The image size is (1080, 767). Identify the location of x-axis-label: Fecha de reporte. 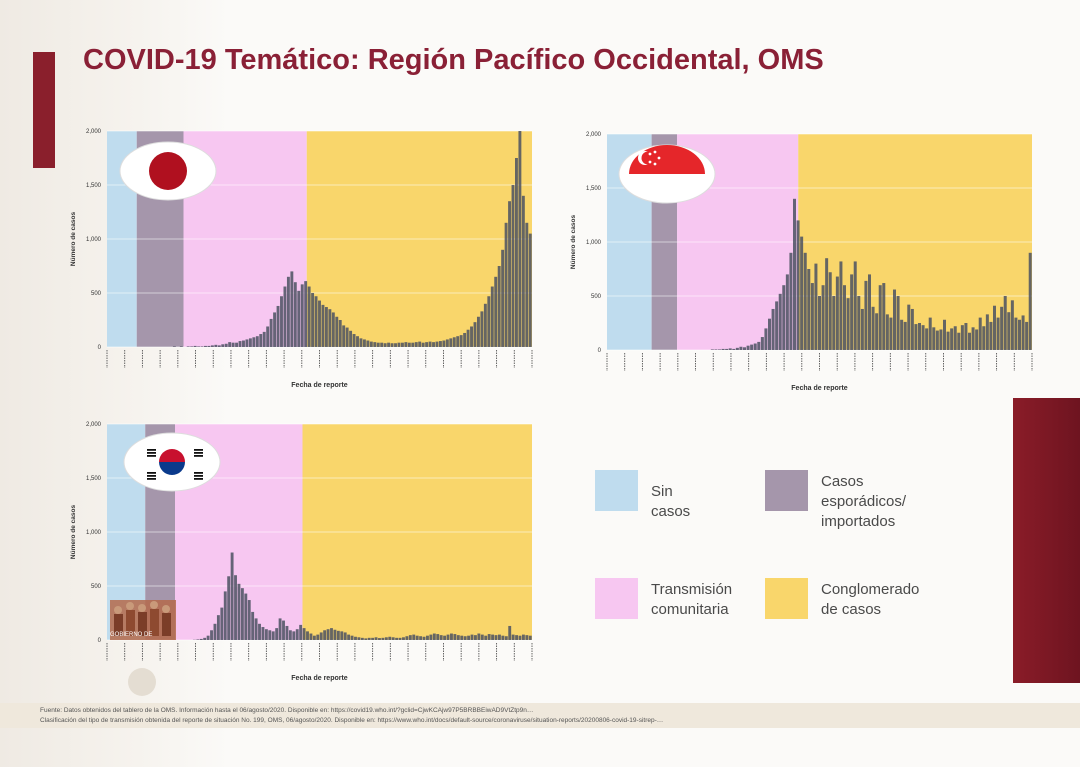
(819, 388).